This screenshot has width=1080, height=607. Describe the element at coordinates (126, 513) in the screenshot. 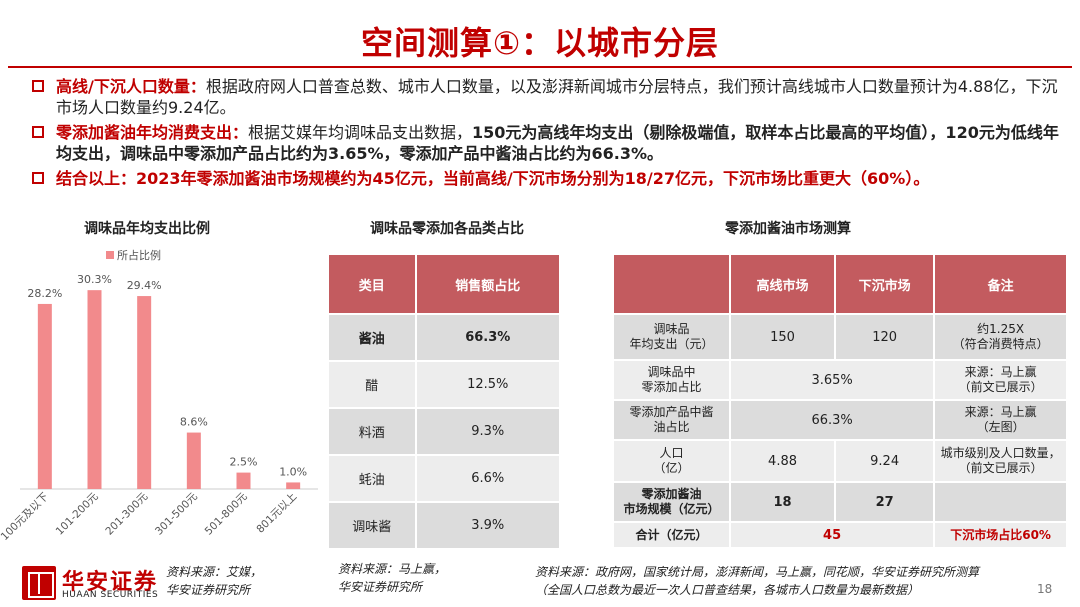

I see `x-tick-label: 201-300元` at that location.